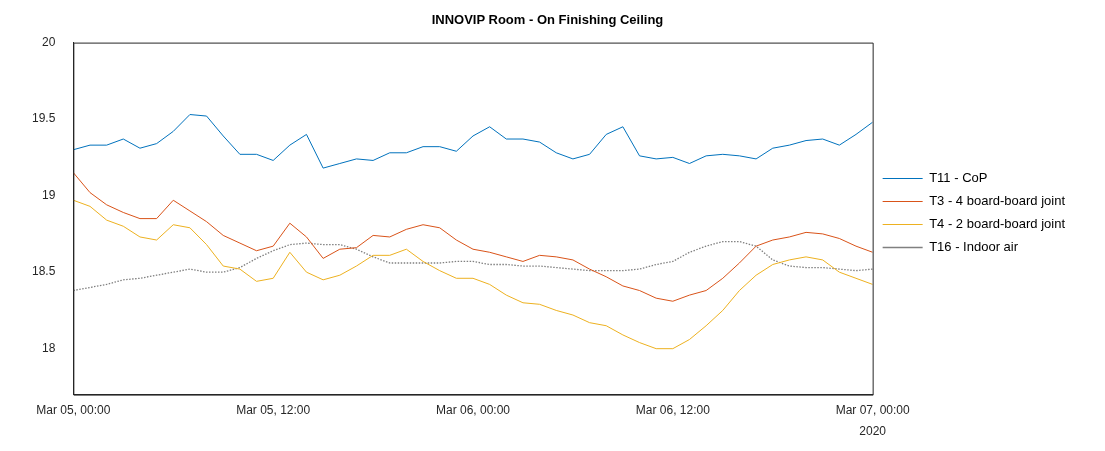 The height and width of the screenshot is (451, 1105). I want to click on y-tick-label: 18, so click(49, 348).